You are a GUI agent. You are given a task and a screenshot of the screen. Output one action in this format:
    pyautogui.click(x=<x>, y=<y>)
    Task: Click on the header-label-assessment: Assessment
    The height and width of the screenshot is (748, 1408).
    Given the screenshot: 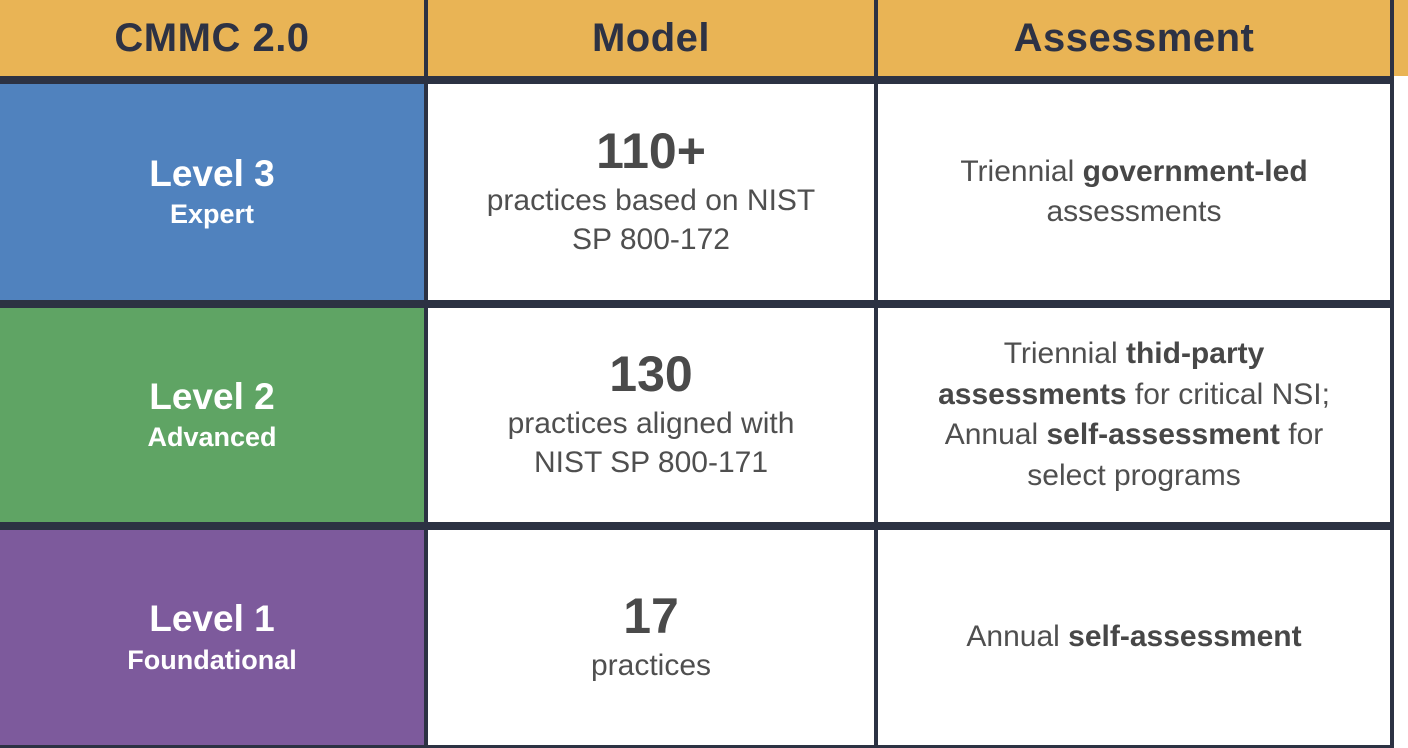 What is the action you would take?
    pyautogui.click(x=1134, y=37)
    